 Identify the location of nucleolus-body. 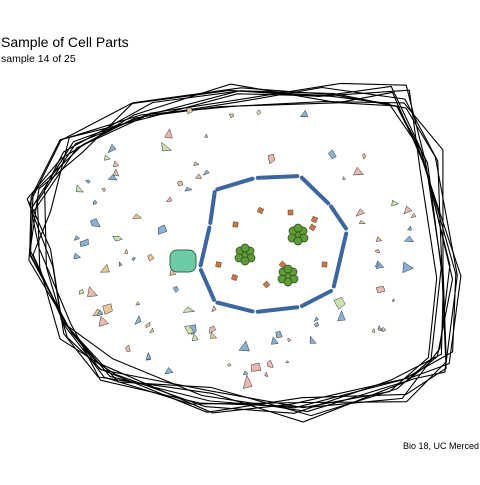
(183, 261).